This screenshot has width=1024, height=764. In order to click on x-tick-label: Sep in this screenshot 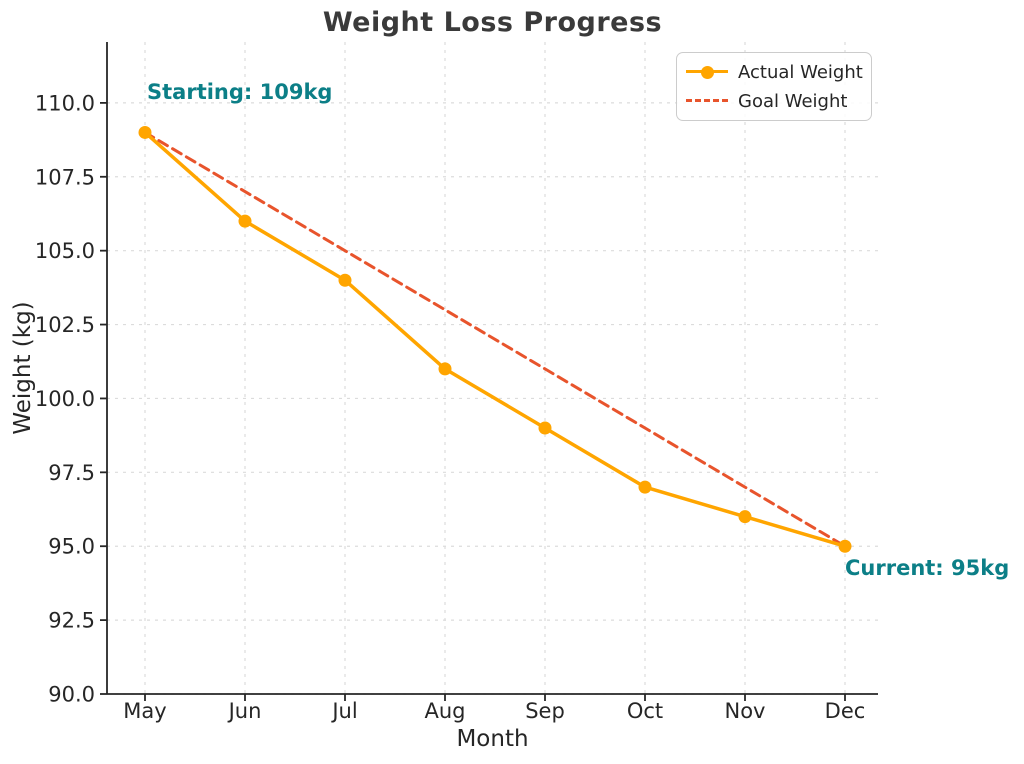, I will do `click(545, 711)`.